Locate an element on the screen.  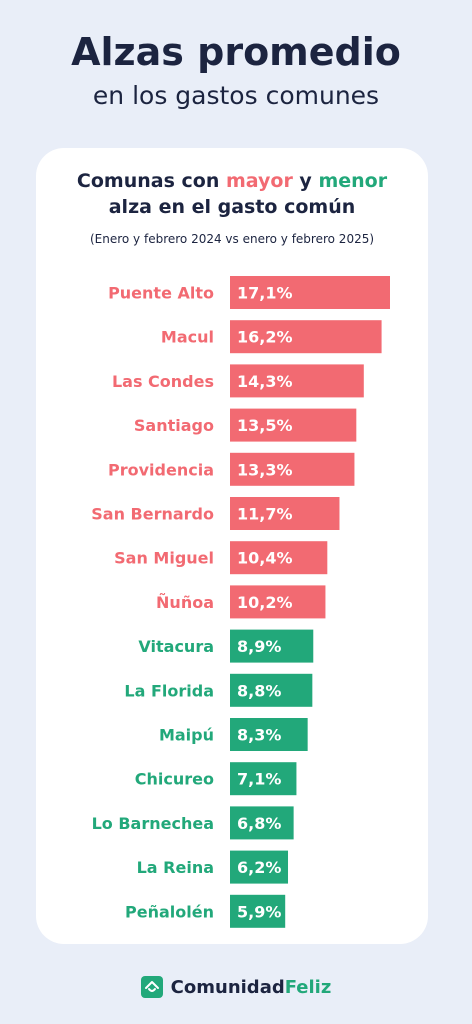
category-label: La Florida is located at coordinates (169, 690).